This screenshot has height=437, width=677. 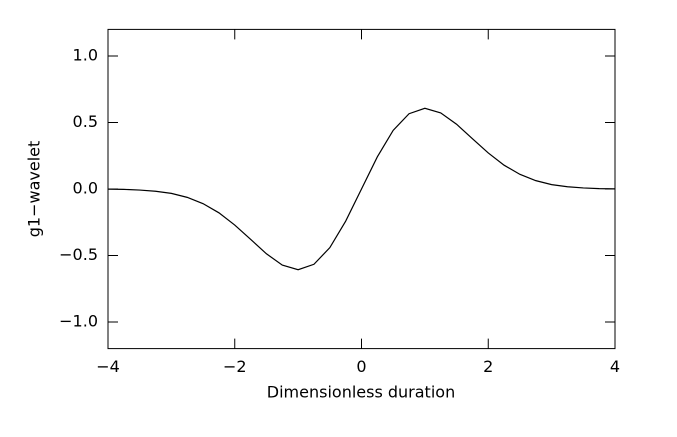 I want to click on x-tick-label: −2, so click(x=235, y=366).